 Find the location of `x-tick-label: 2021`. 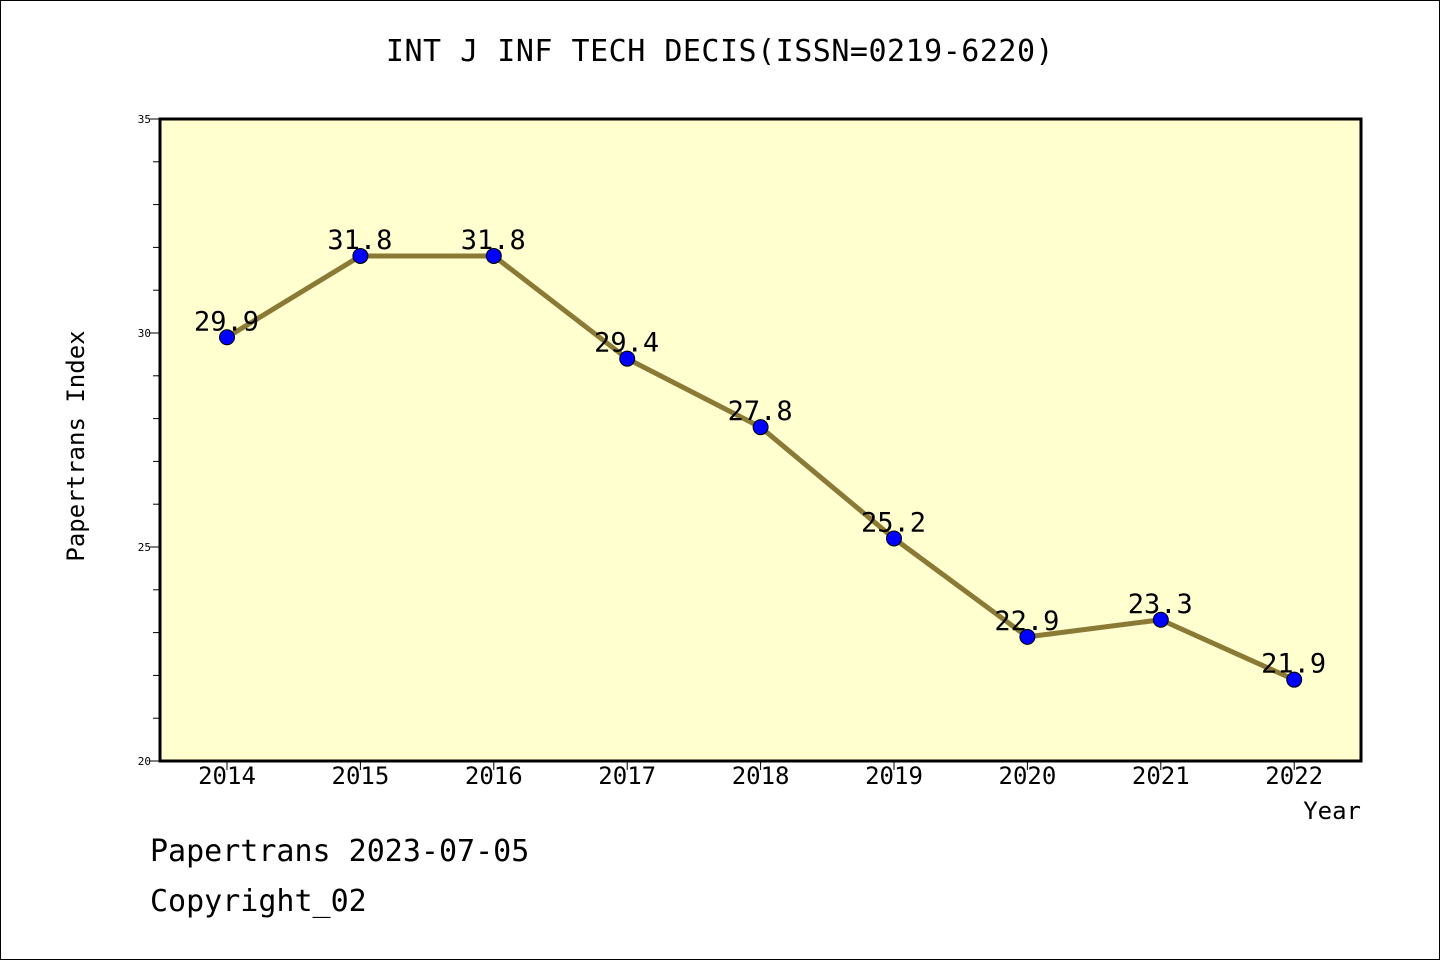

x-tick-label: 2021 is located at coordinates (1161, 776).